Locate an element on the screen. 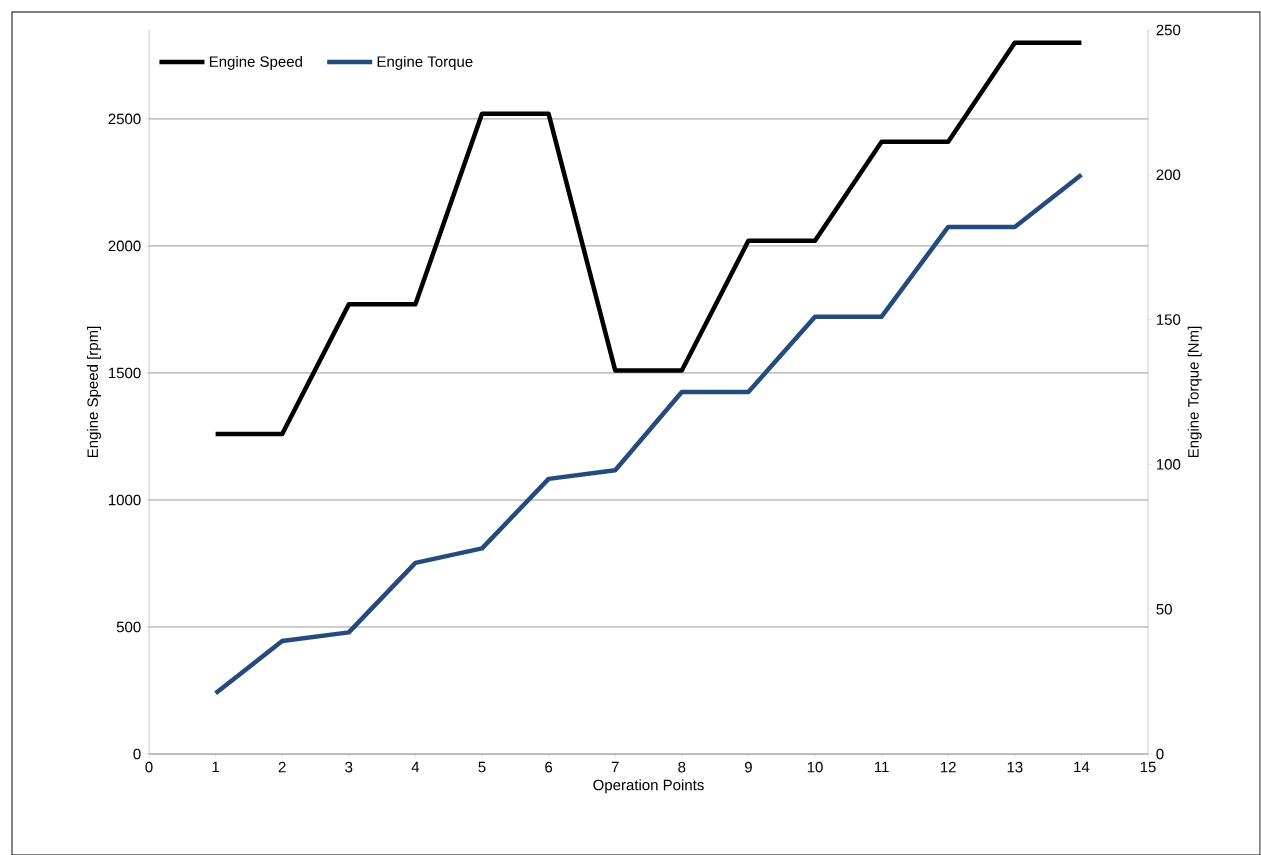 This screenshot has height=855, width=1261. x-tick-label: 3 is located at coordinates (349, 767).